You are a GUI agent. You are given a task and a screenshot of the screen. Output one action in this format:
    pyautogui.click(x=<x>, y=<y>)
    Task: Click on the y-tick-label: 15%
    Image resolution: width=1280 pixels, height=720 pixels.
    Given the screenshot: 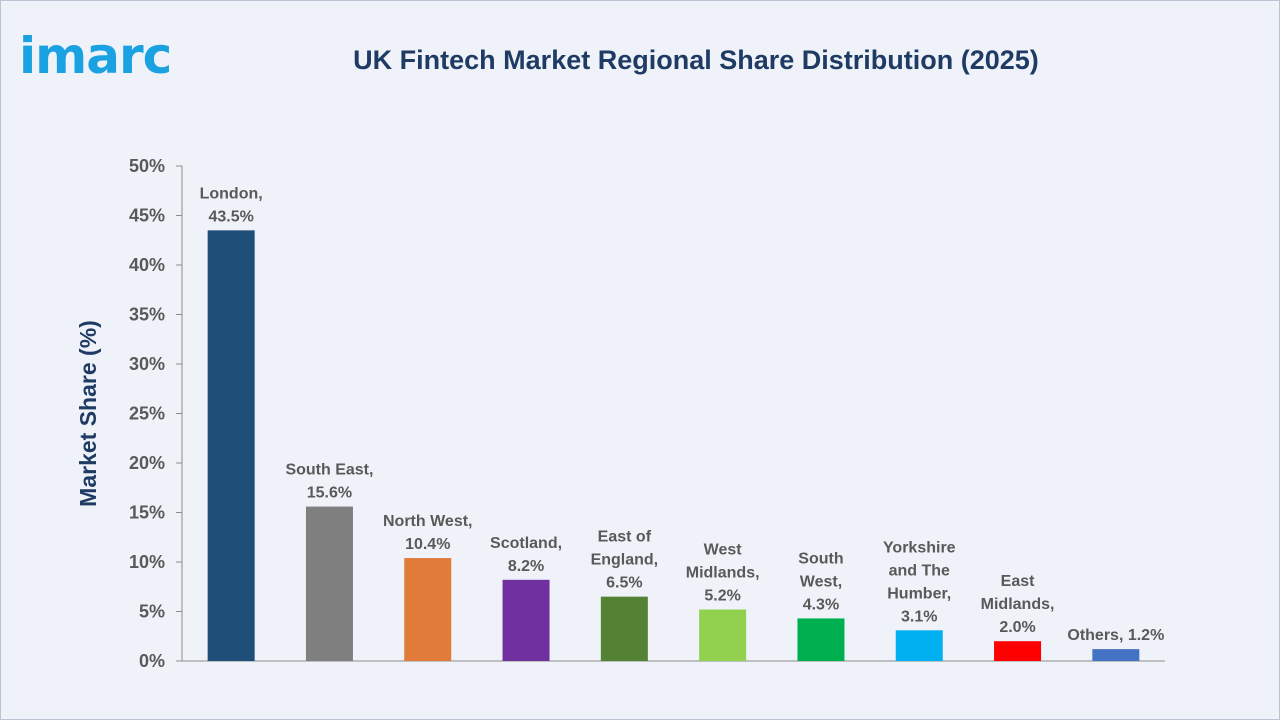 What is the action you would take?
    pyautogui.click(x=147, y=513)
    